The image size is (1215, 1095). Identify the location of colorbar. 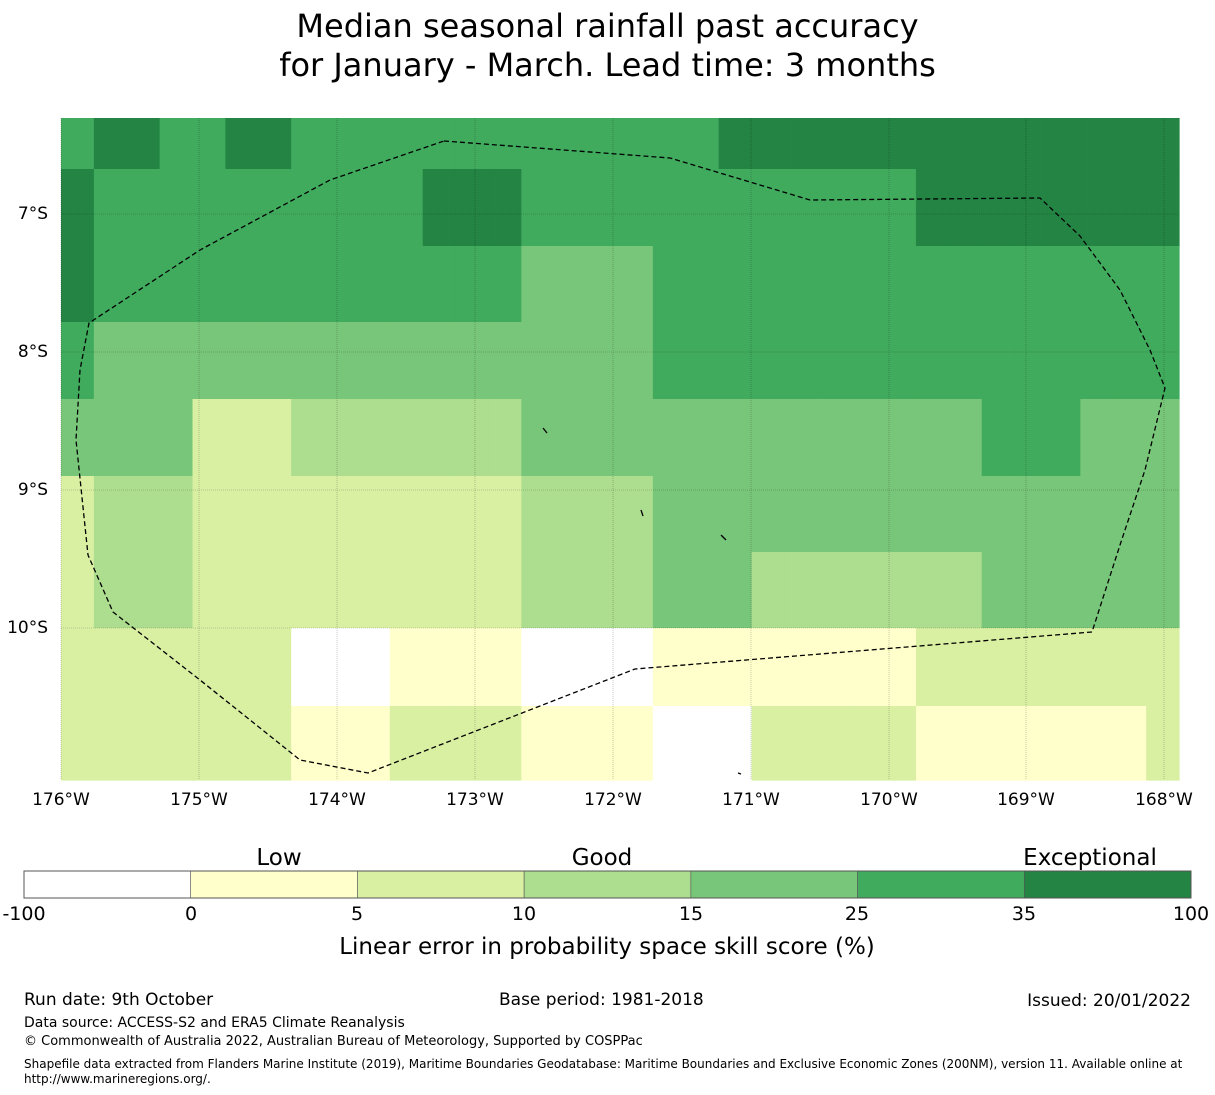
(607, 884).